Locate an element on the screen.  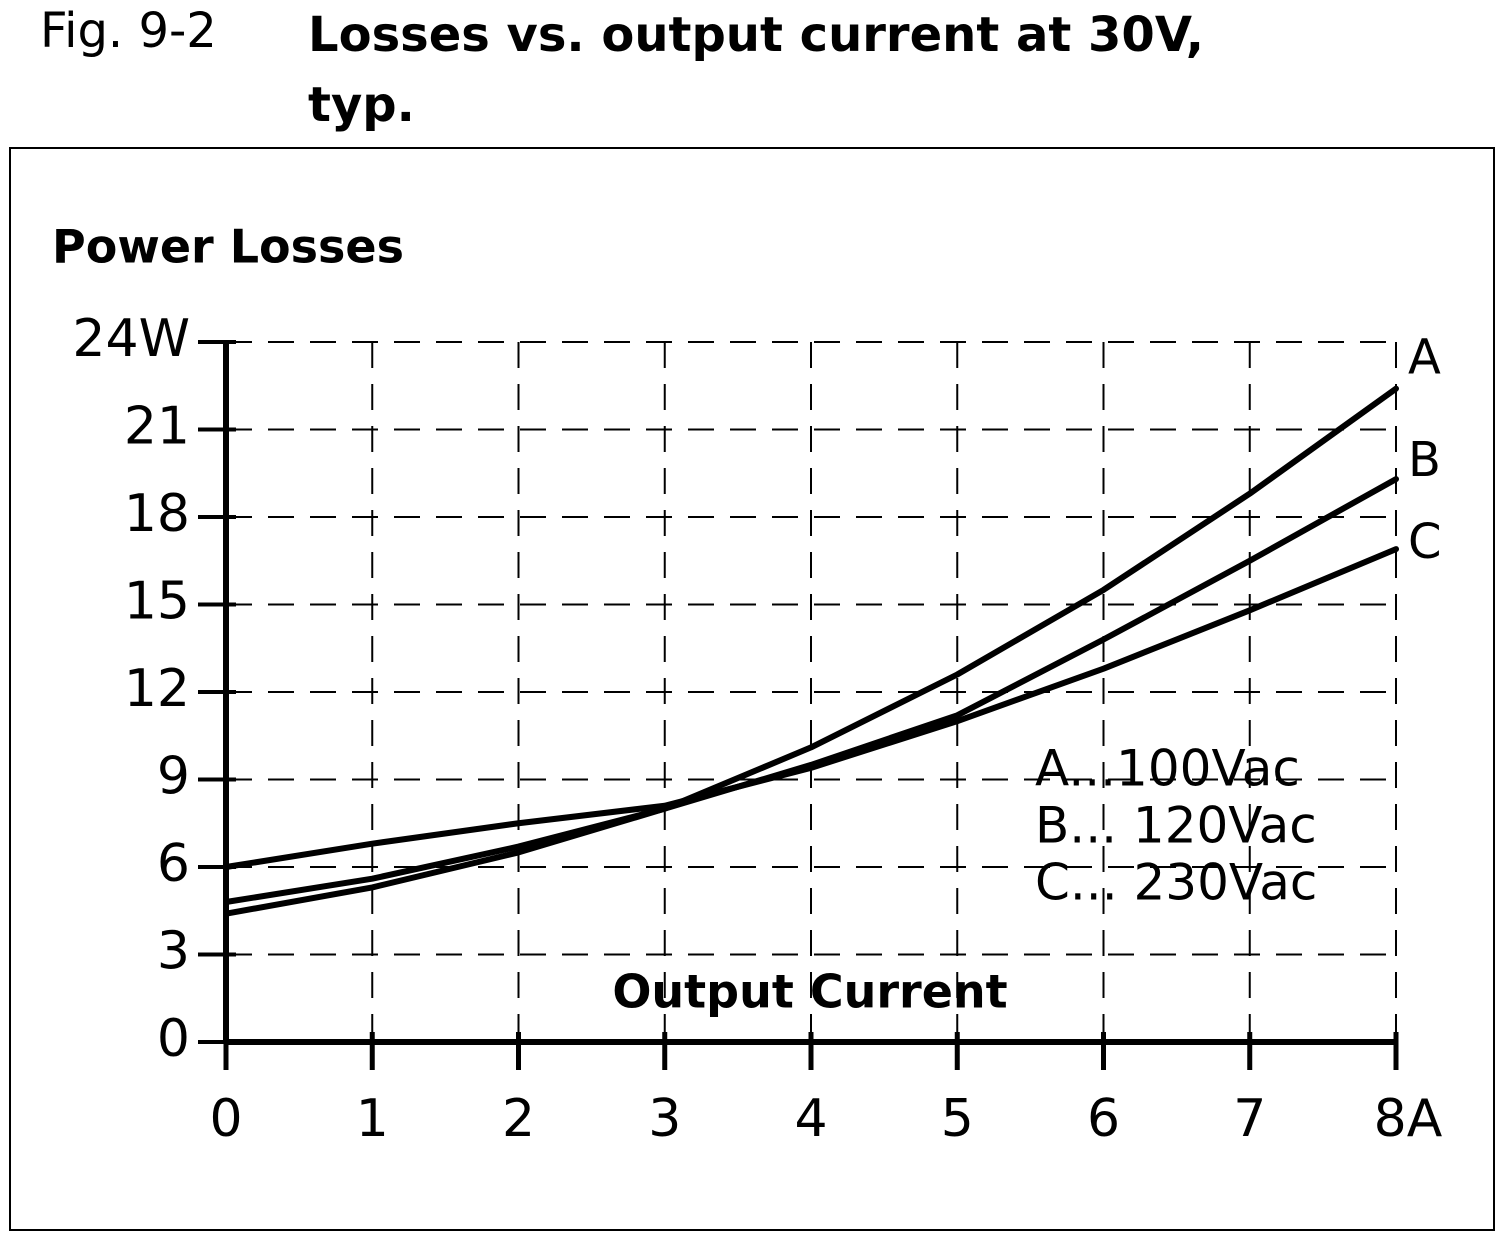
x-tick-label: 8A is located at coordinates (1408, 1119).